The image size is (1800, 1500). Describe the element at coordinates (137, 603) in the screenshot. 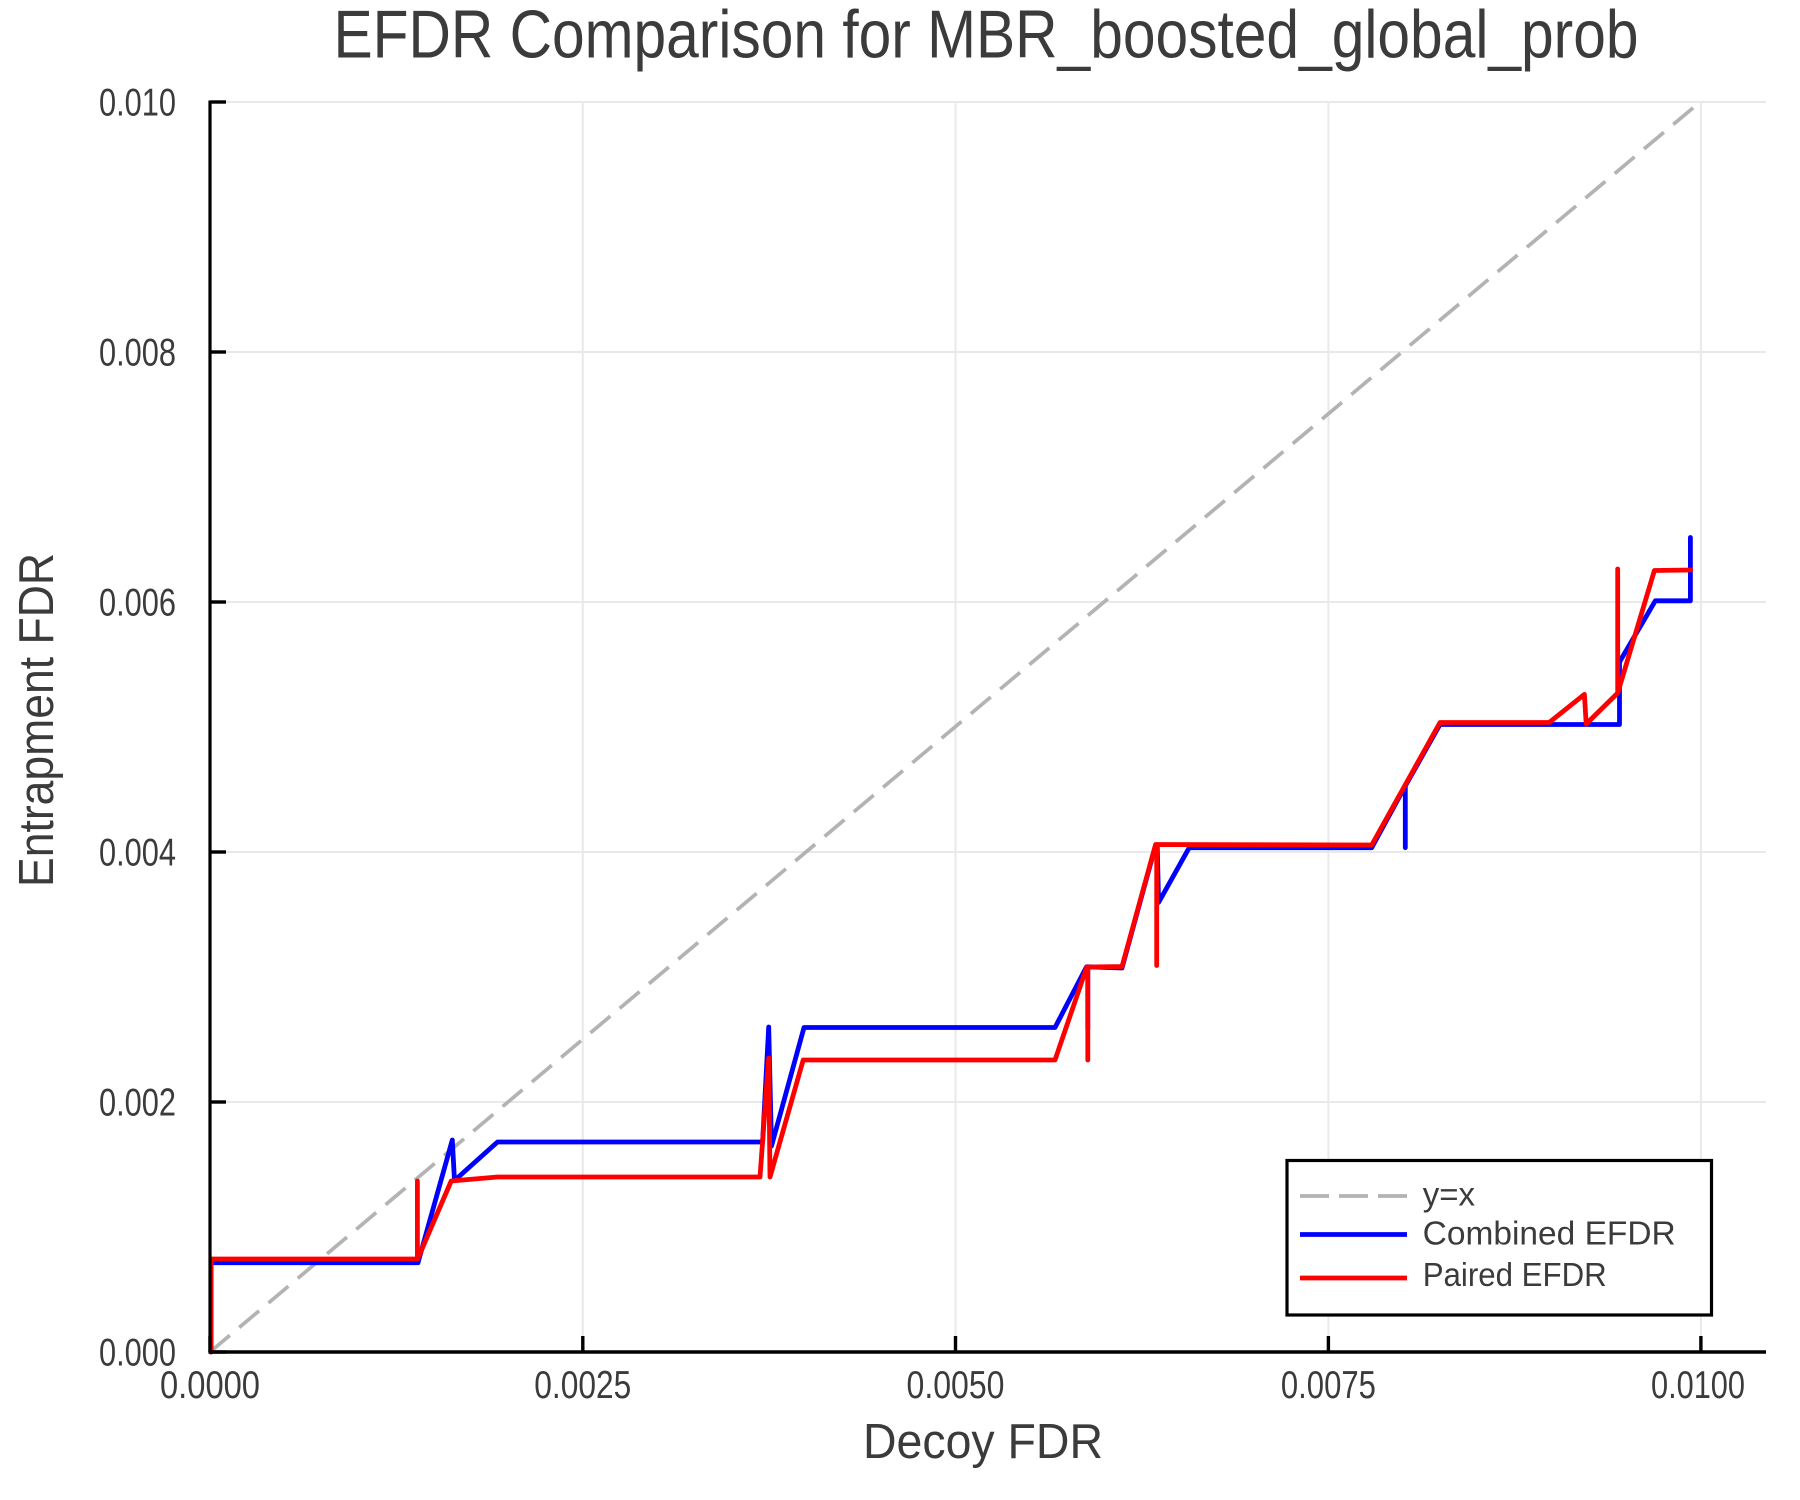

I see `svg-text: 0.006` at that location.